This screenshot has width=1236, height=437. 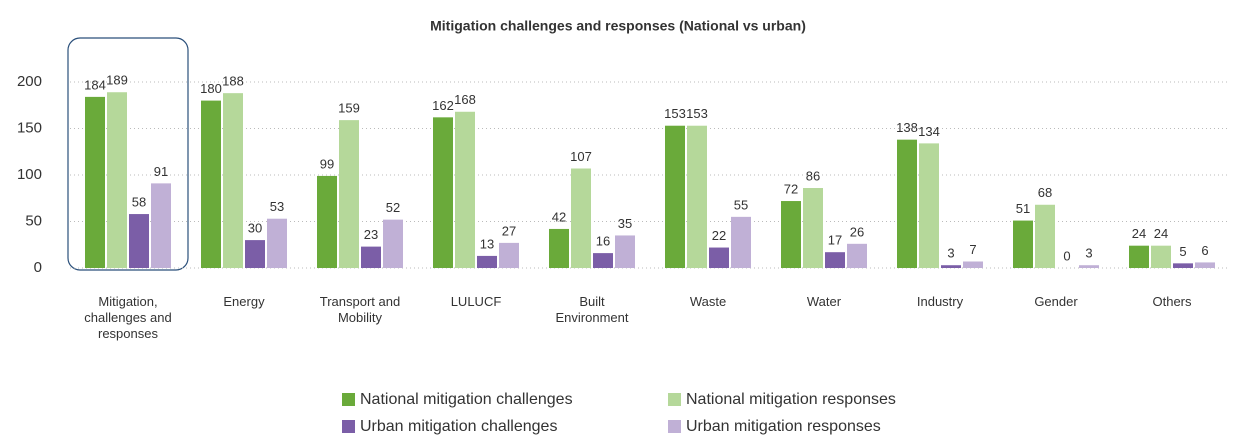 What do you see at coordinates (38, 267) in the screenshot?
I see `y-tick-label: 0` at bounding box center [38, 267].